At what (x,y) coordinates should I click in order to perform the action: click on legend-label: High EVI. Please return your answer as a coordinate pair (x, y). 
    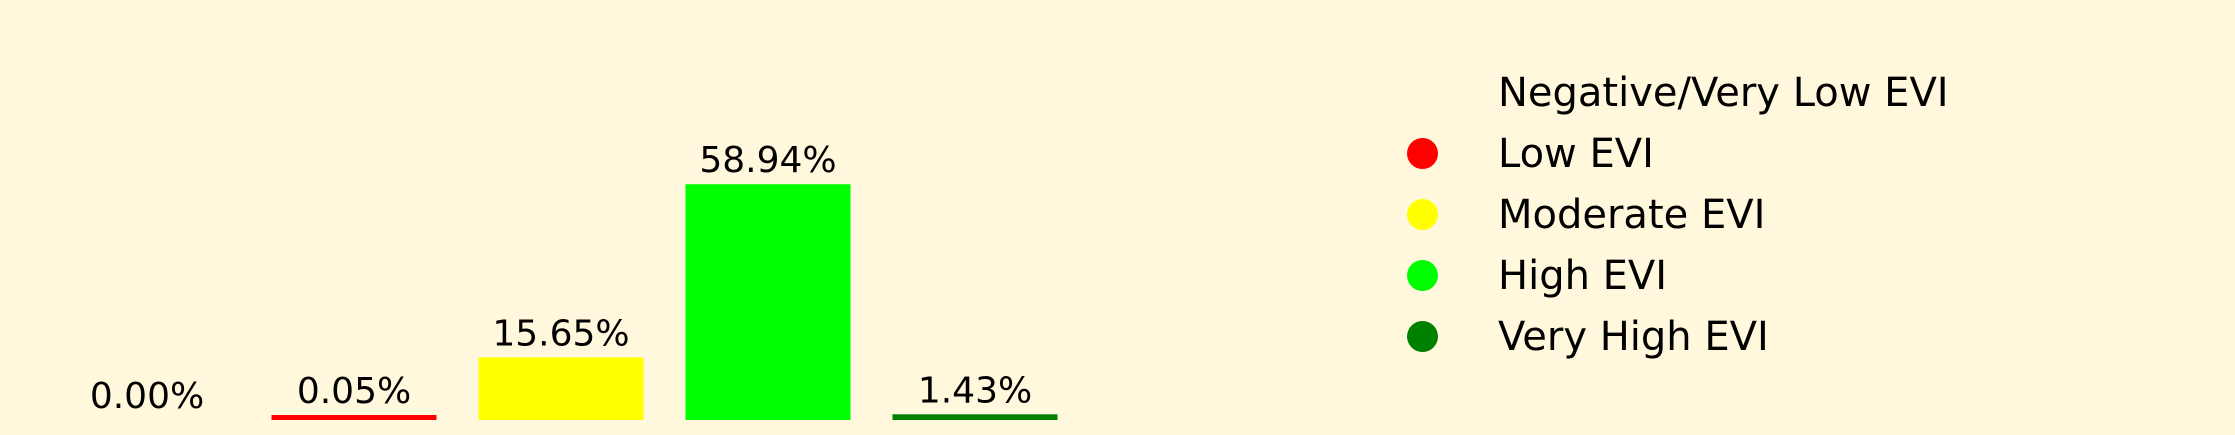
    Looking at the image, I should click on (1583, 275).